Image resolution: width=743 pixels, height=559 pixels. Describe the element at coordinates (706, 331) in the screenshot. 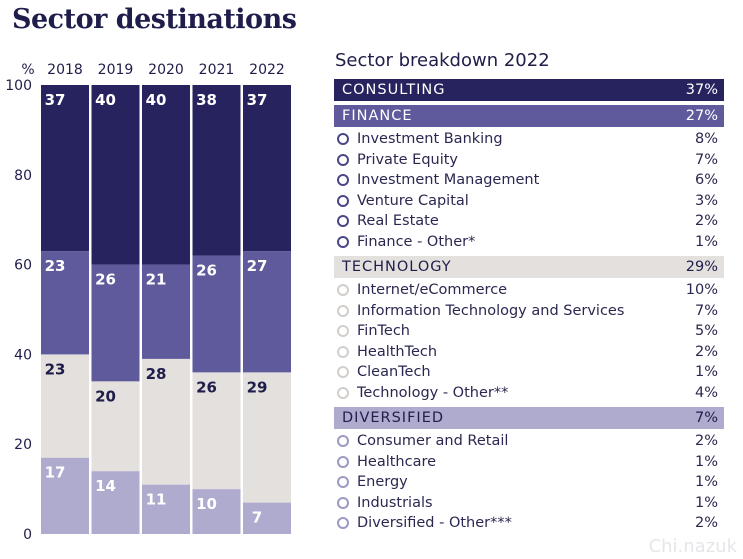

I see `item-percent: 5%` at that location.